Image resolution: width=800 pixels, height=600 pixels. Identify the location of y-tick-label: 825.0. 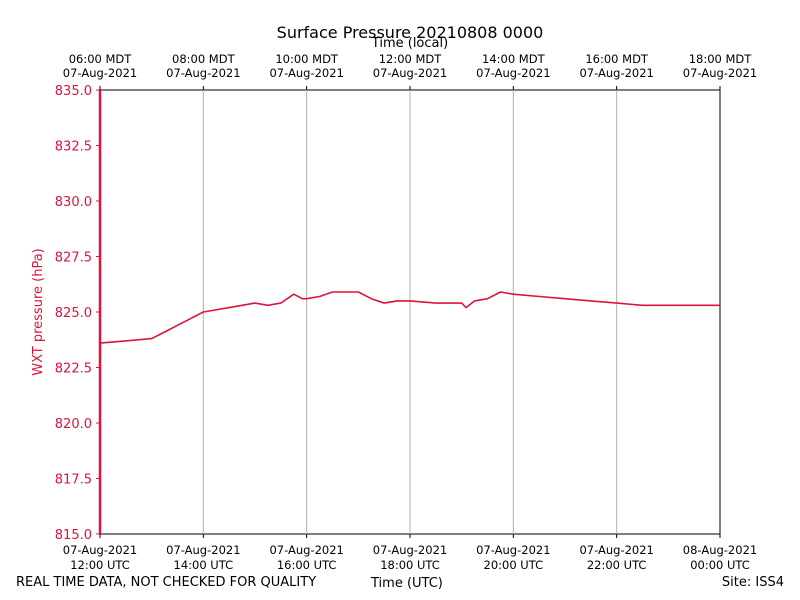
(73, 313).